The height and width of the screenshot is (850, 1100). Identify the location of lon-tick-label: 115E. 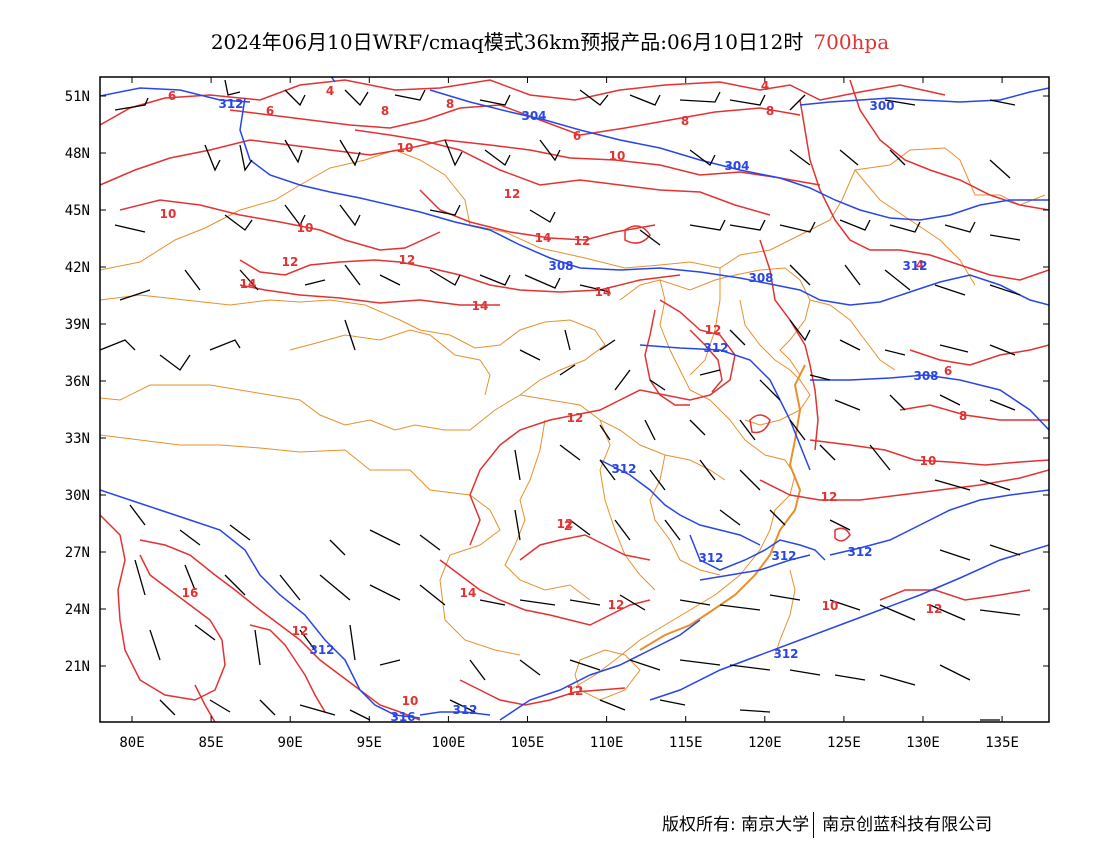
(686, 743).